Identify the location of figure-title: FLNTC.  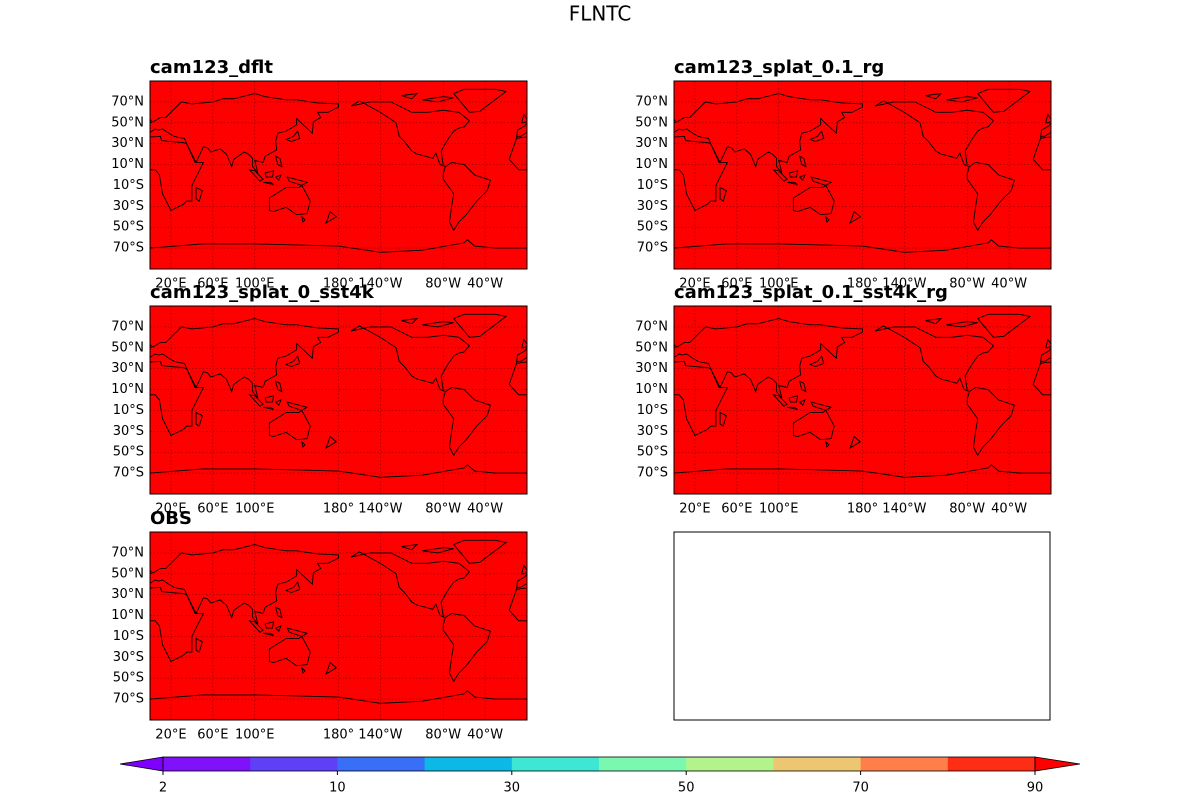
(600, 14).